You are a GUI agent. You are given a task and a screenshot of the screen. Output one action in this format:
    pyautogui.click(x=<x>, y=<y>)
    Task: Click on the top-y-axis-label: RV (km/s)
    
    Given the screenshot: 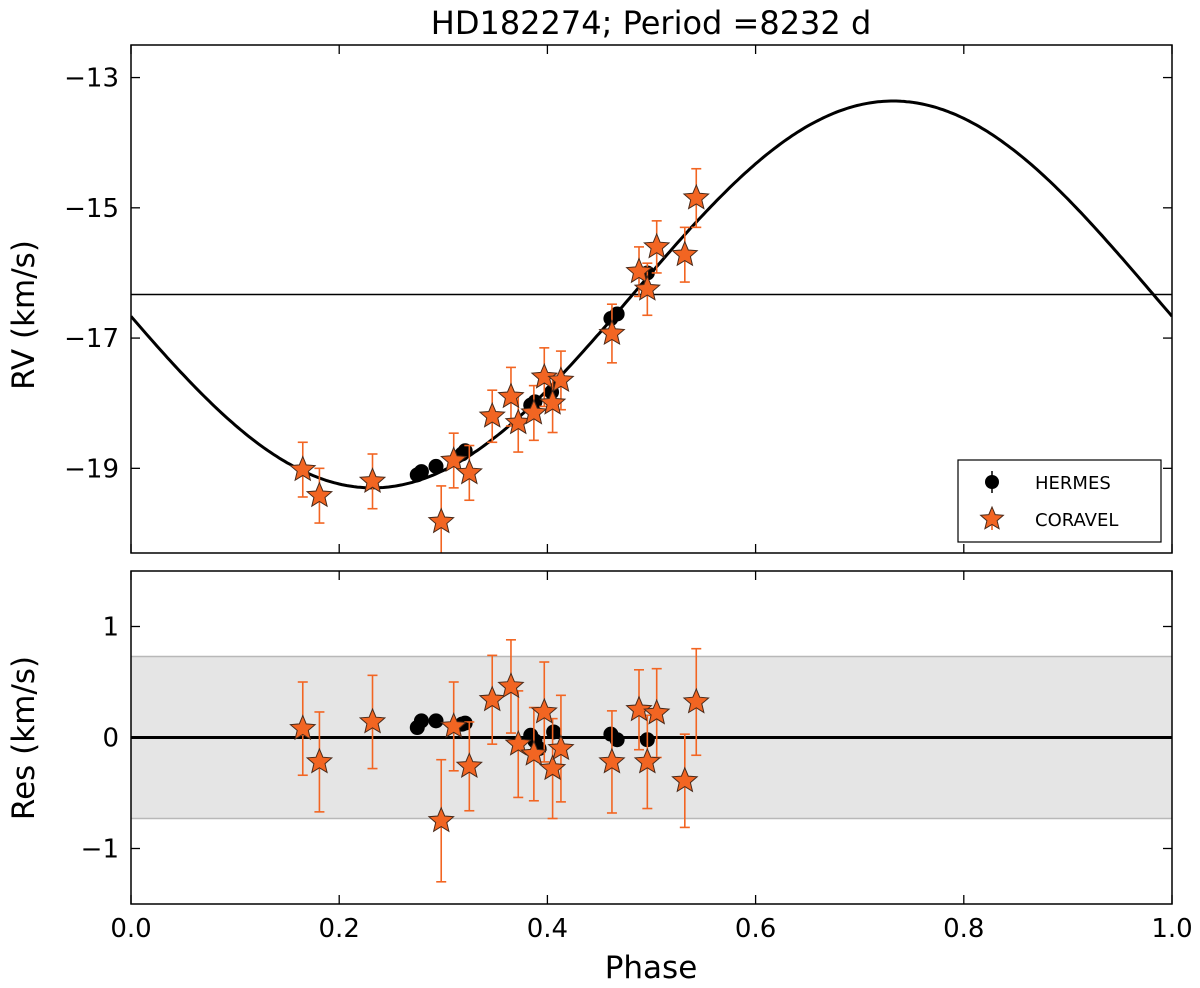 What is the action you would take?
    pyautogui.click(x=24, y=315)
    